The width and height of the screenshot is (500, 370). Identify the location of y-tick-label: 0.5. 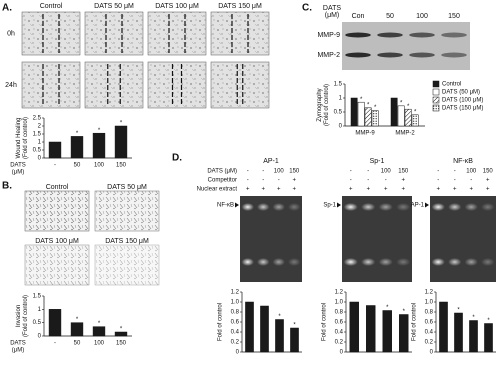
(37, 323).